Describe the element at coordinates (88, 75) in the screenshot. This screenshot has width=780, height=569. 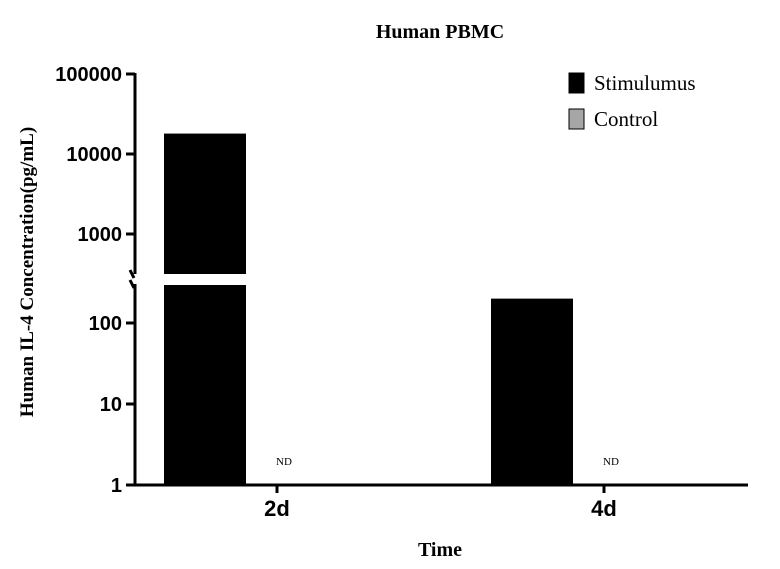
I see `y-tick-label: 100000` at that location.